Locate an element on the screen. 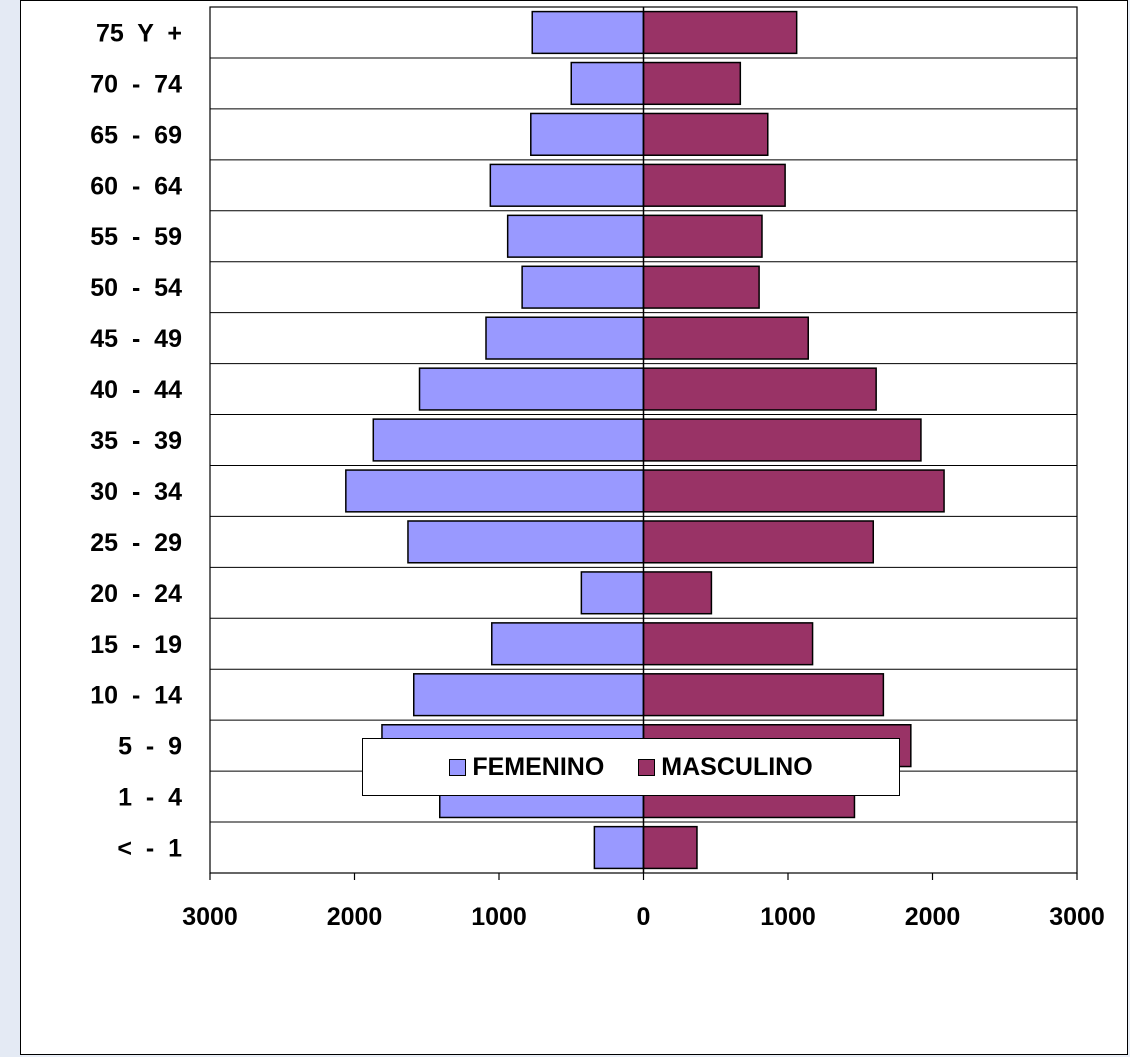  category-label: 15 - 19 is located at coordinates (136, 645).